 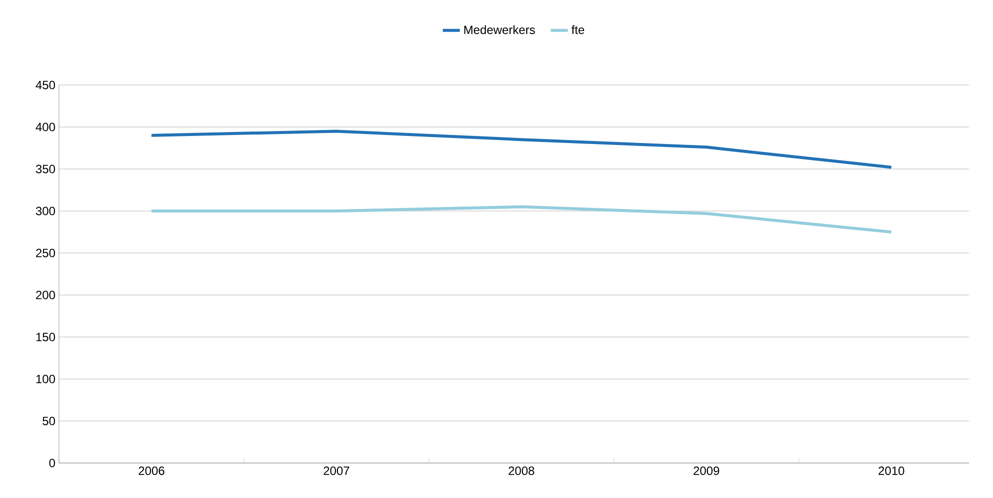 I want to click on y-tick-label: 50, so click(x=49, y=421).